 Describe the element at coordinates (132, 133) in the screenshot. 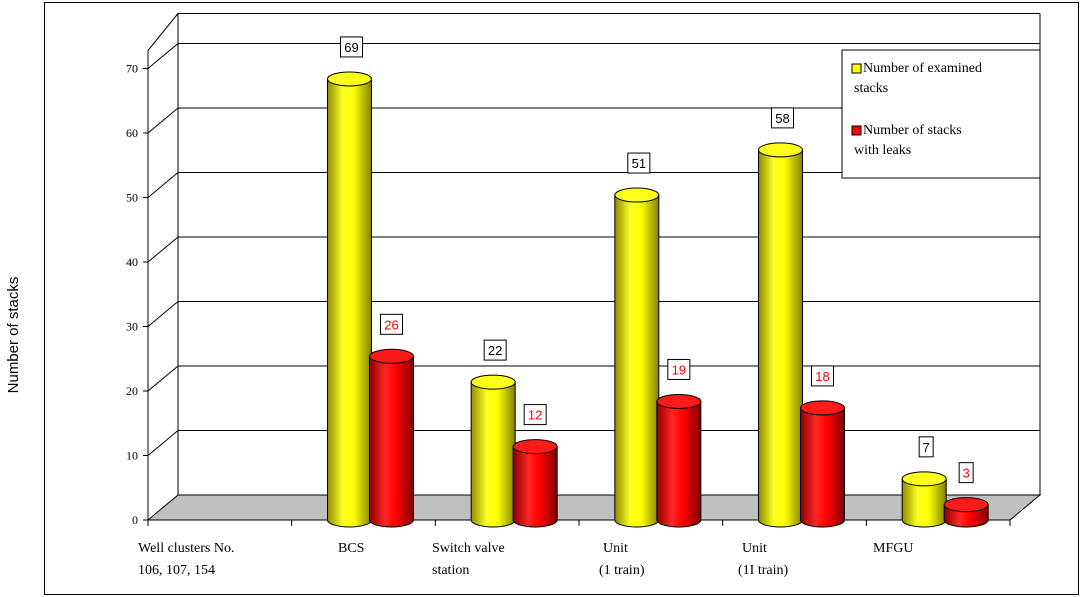

I see `y-tick-label: 60` at that location.